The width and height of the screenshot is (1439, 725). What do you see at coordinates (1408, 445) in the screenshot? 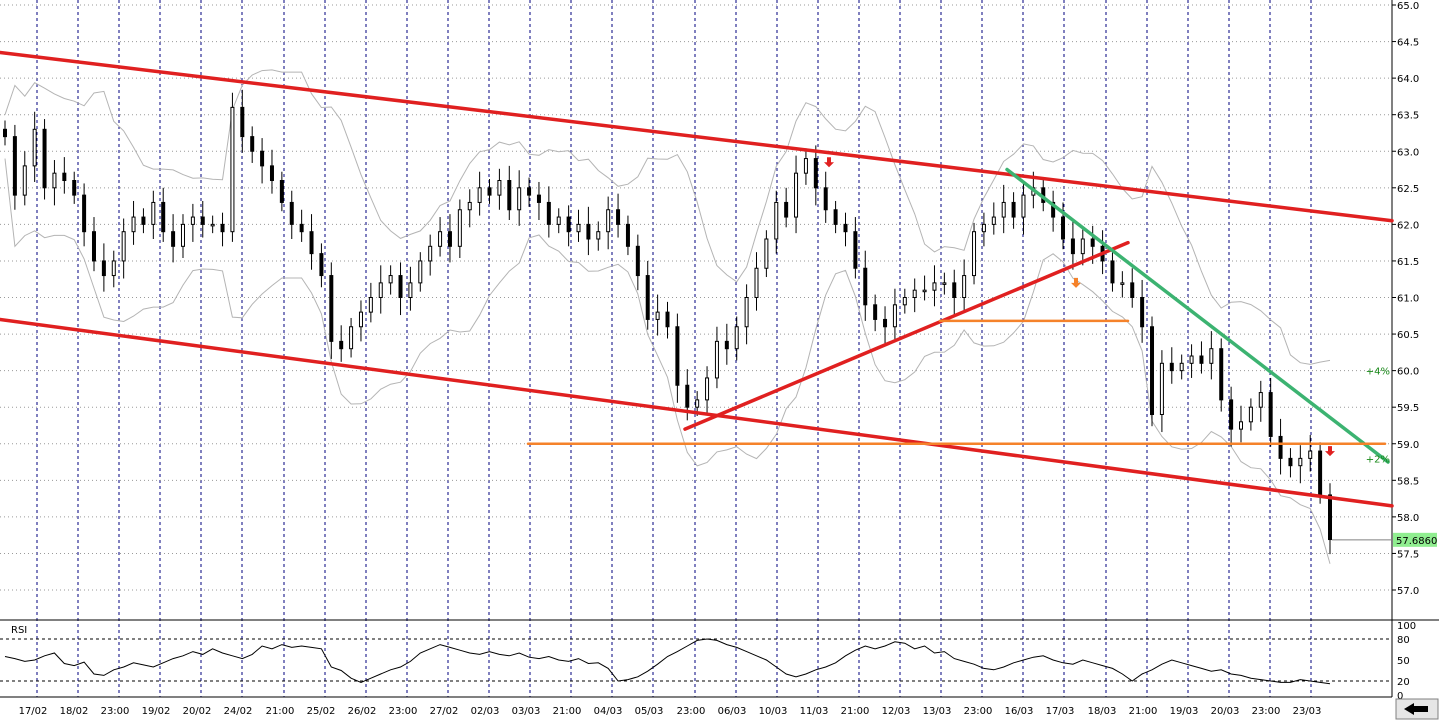
I see `price-tick-label: 59.0` at bounding box center [1408, 445].